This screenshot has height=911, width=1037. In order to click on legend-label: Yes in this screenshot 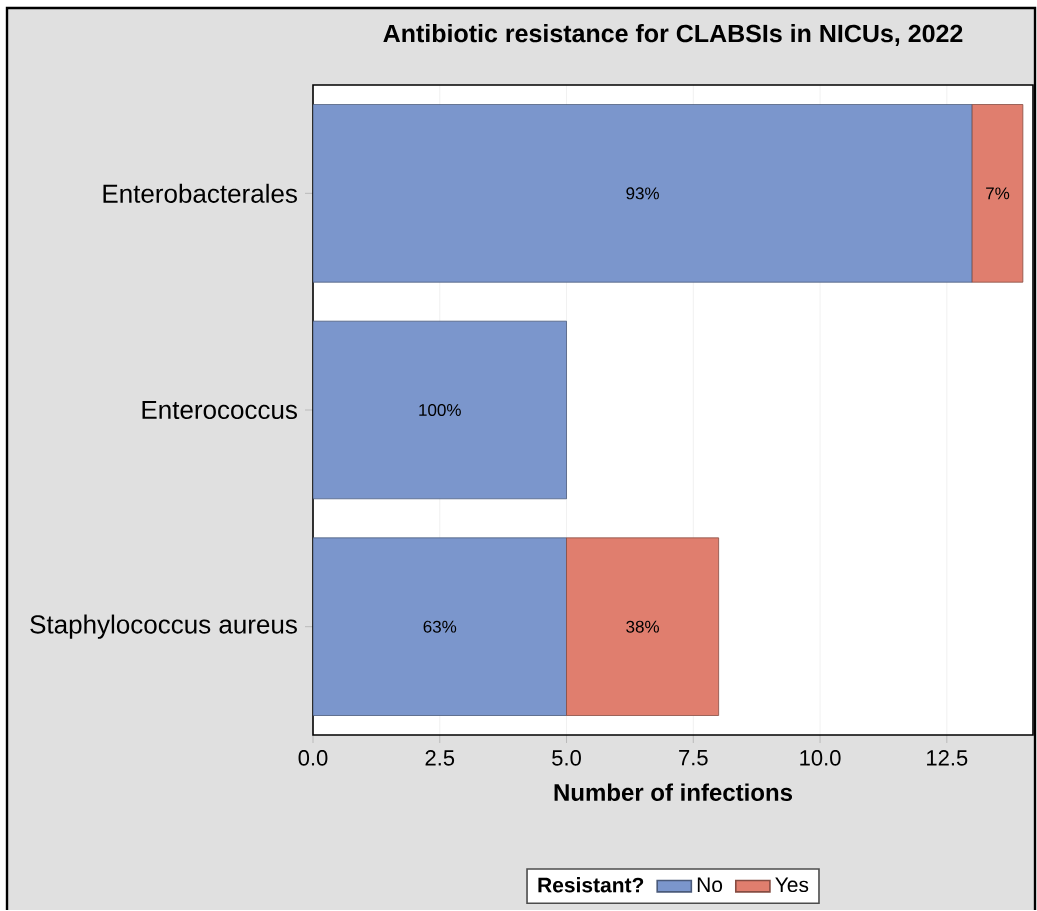, I will do `click(792, 885)`.